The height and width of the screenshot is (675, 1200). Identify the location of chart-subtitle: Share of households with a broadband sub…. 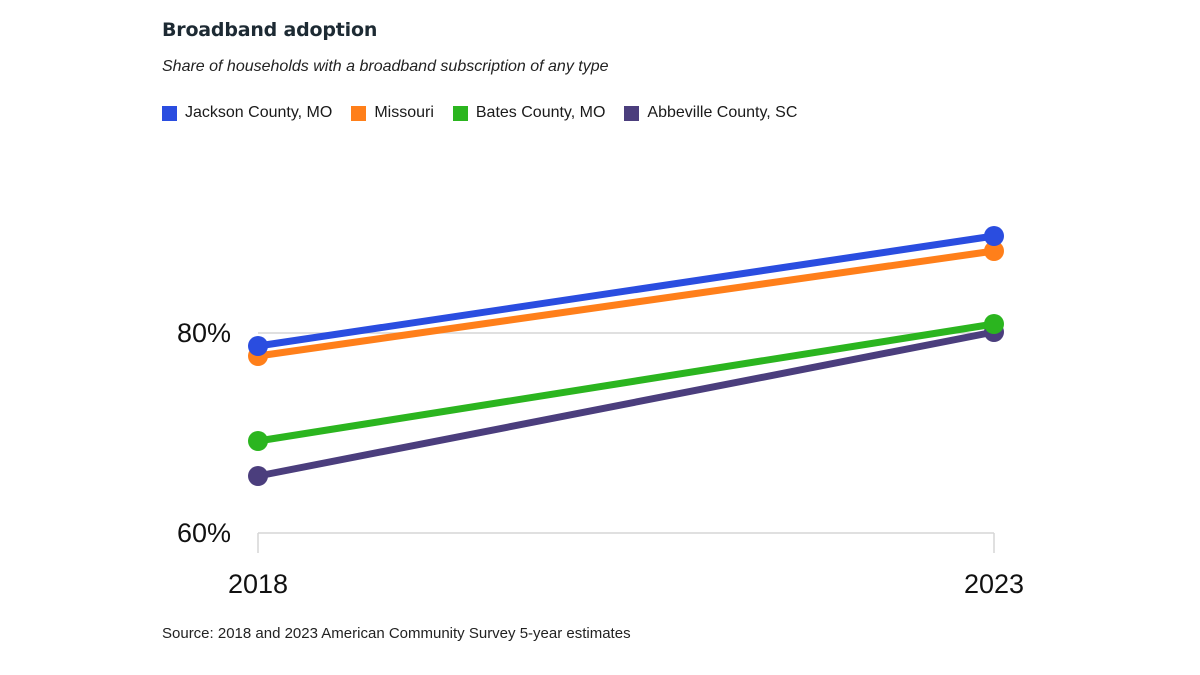
(385, 66).